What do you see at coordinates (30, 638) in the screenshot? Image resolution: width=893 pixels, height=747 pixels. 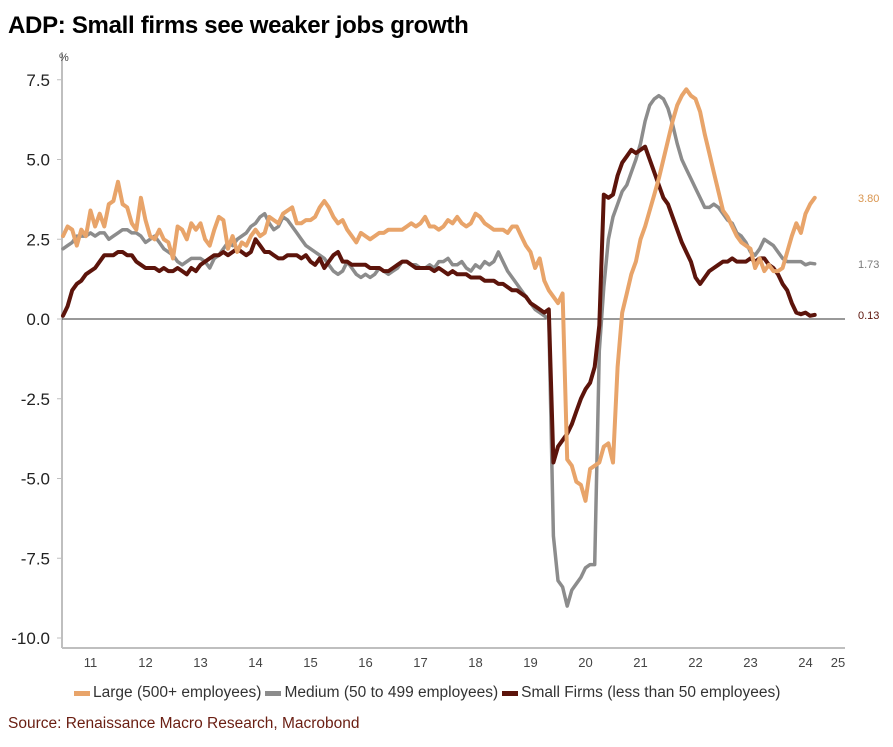 I see `y-tick-label: -10.0` at bounding box center [30, 638].